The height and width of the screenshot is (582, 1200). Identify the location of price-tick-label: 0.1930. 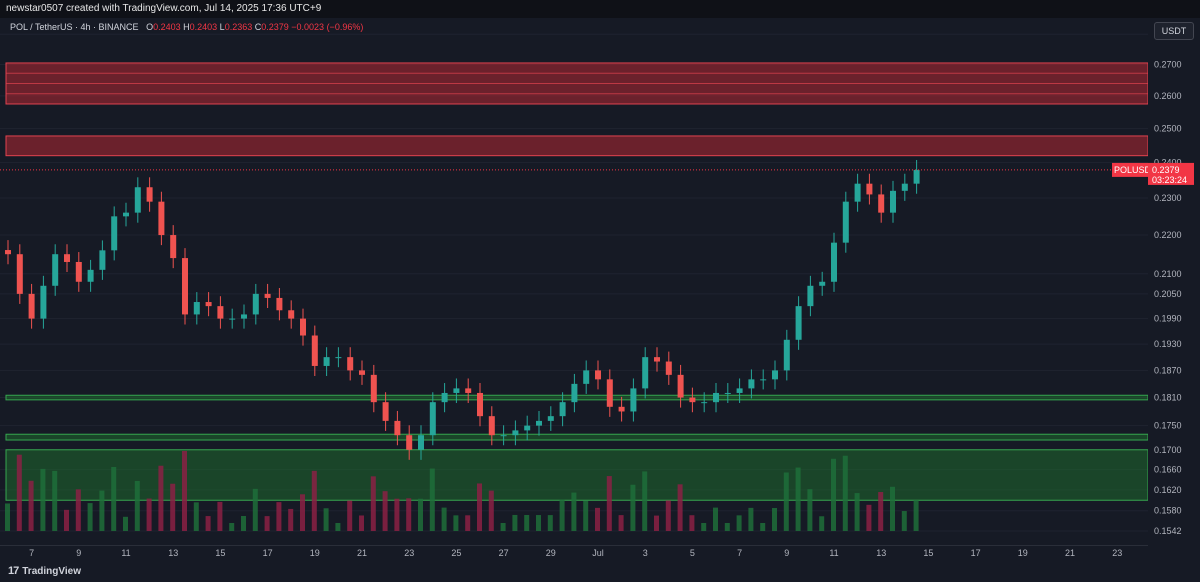
(1168, 344).